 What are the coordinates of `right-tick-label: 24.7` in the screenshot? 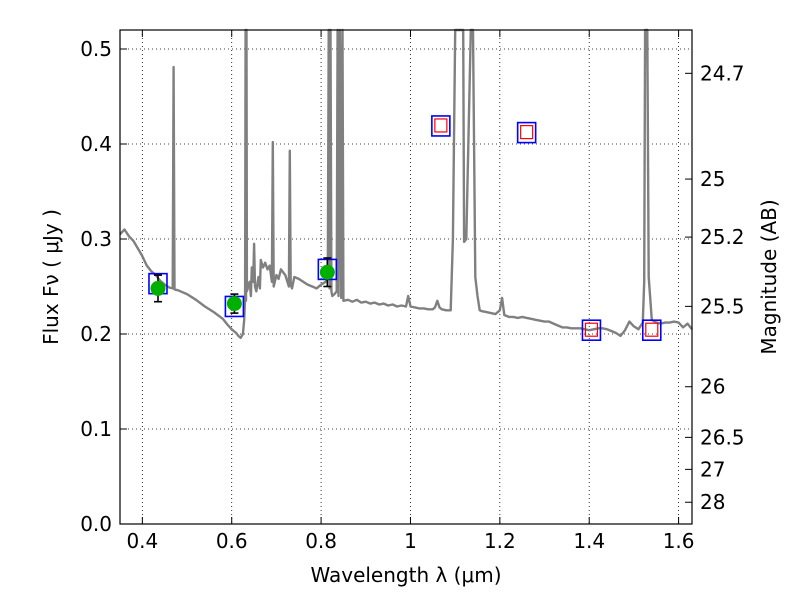 It's located at (722, 73).